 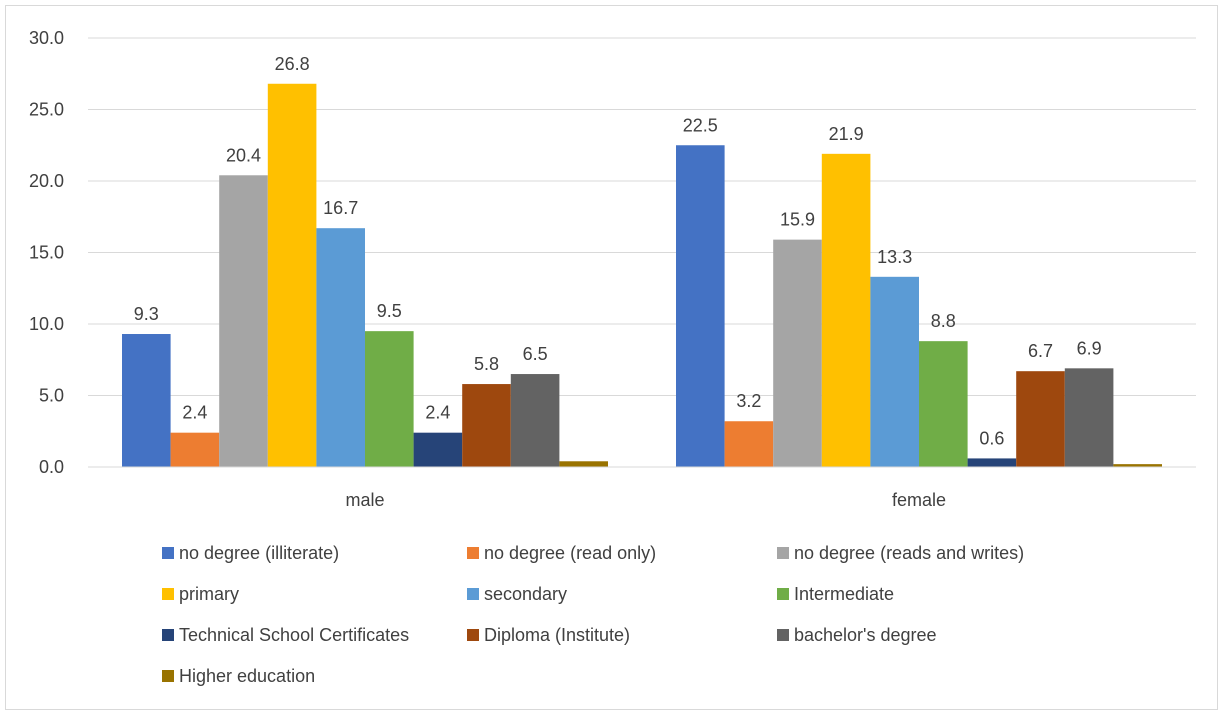 I want to click on y-tick-label: 15.0, so click(x=46, y=253).